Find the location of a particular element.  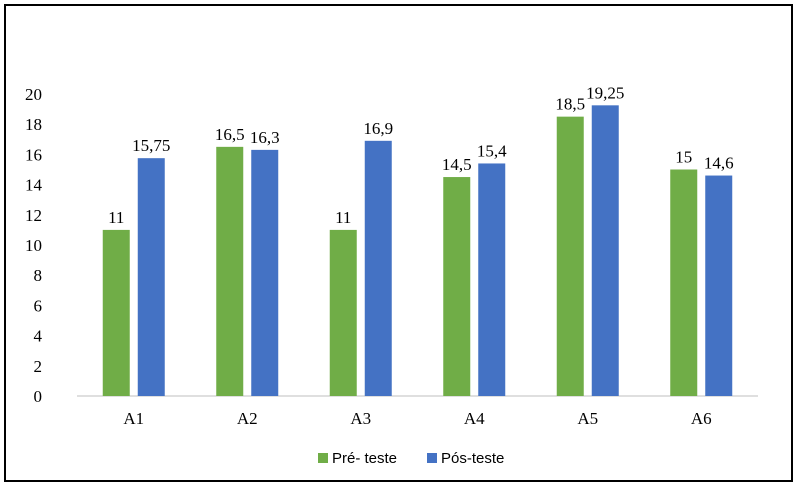

data-label: 15,4 is located at coordinates (492, 150).